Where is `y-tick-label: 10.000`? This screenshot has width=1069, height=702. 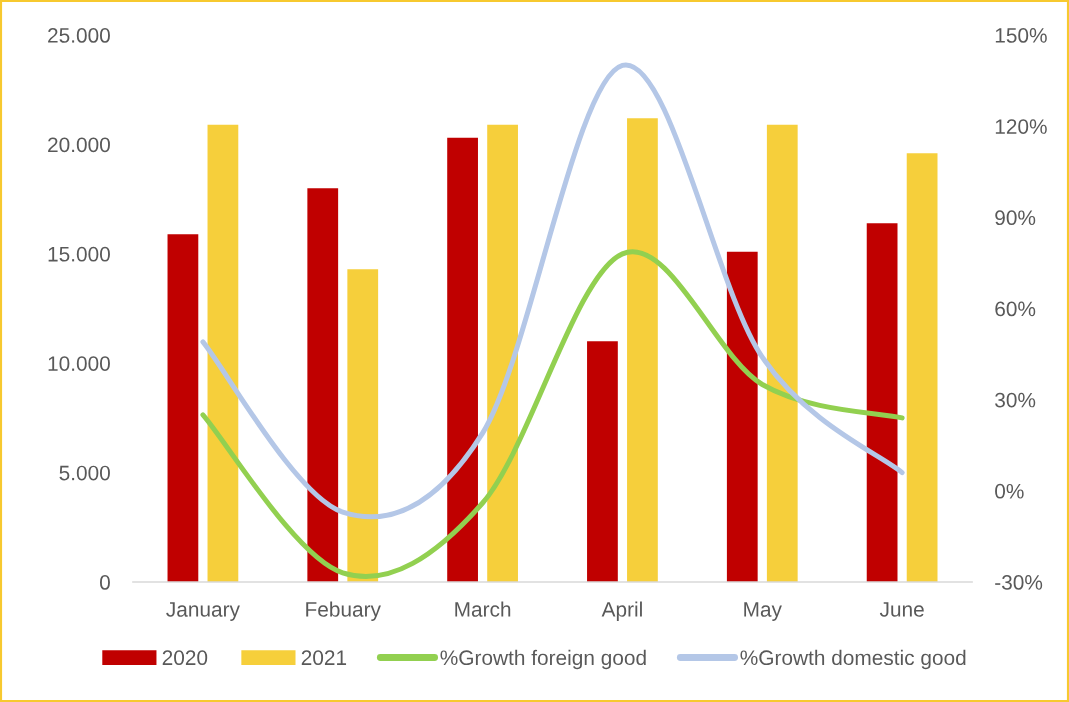
y-tick-label: 10.000 is located at coordinates (79, 363).